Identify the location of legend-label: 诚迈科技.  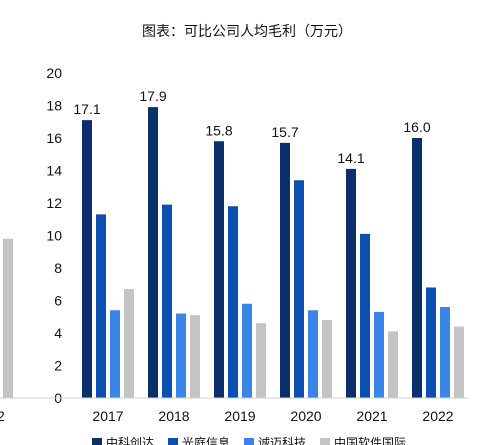
(282, 440).